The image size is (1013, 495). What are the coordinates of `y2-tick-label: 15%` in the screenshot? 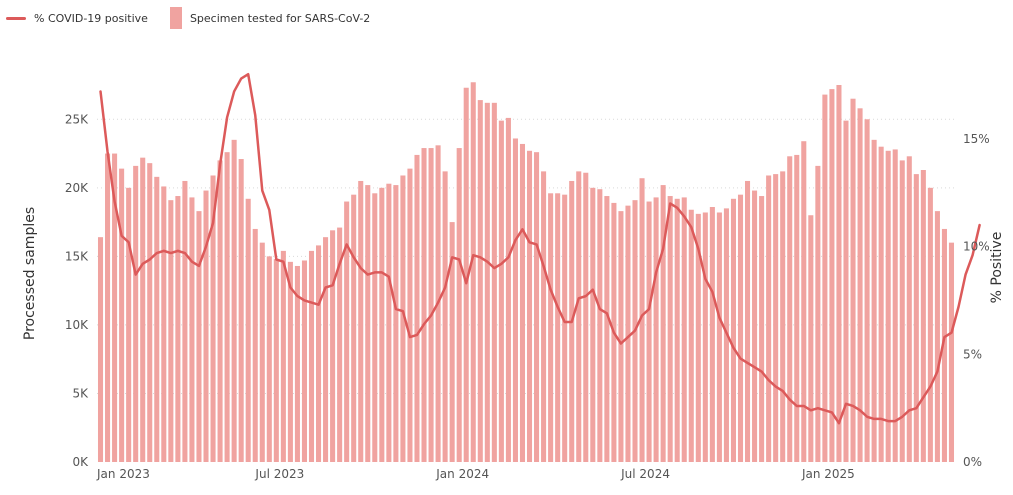 It's located at (976, 139).